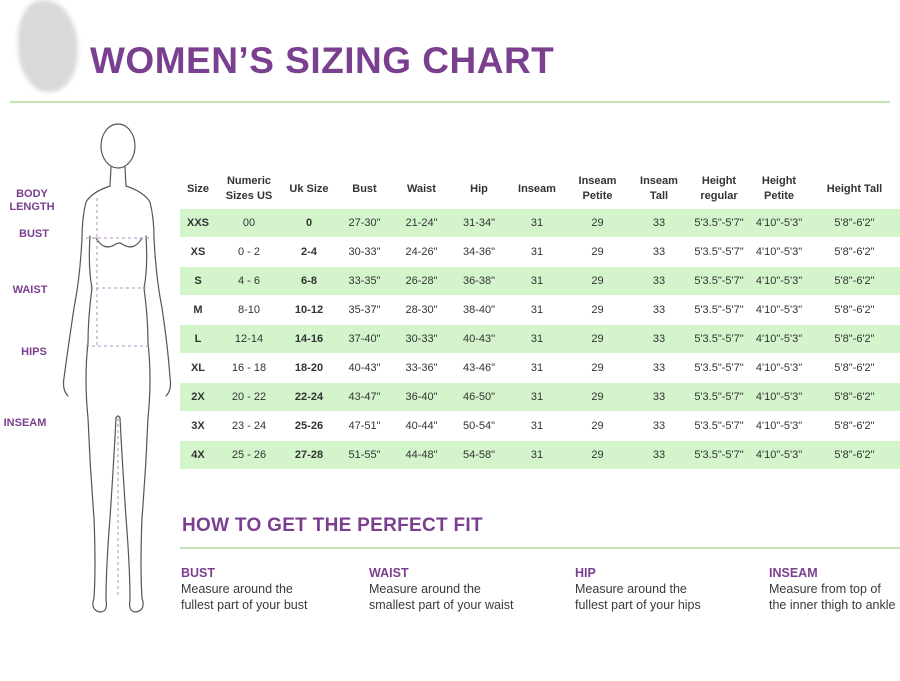 Image resolution: width=900 pixels, height=681 pixels. Describe the element at coordinates (421, 339) in the screenshot. I see `table-cell: 30-33"` at that location.